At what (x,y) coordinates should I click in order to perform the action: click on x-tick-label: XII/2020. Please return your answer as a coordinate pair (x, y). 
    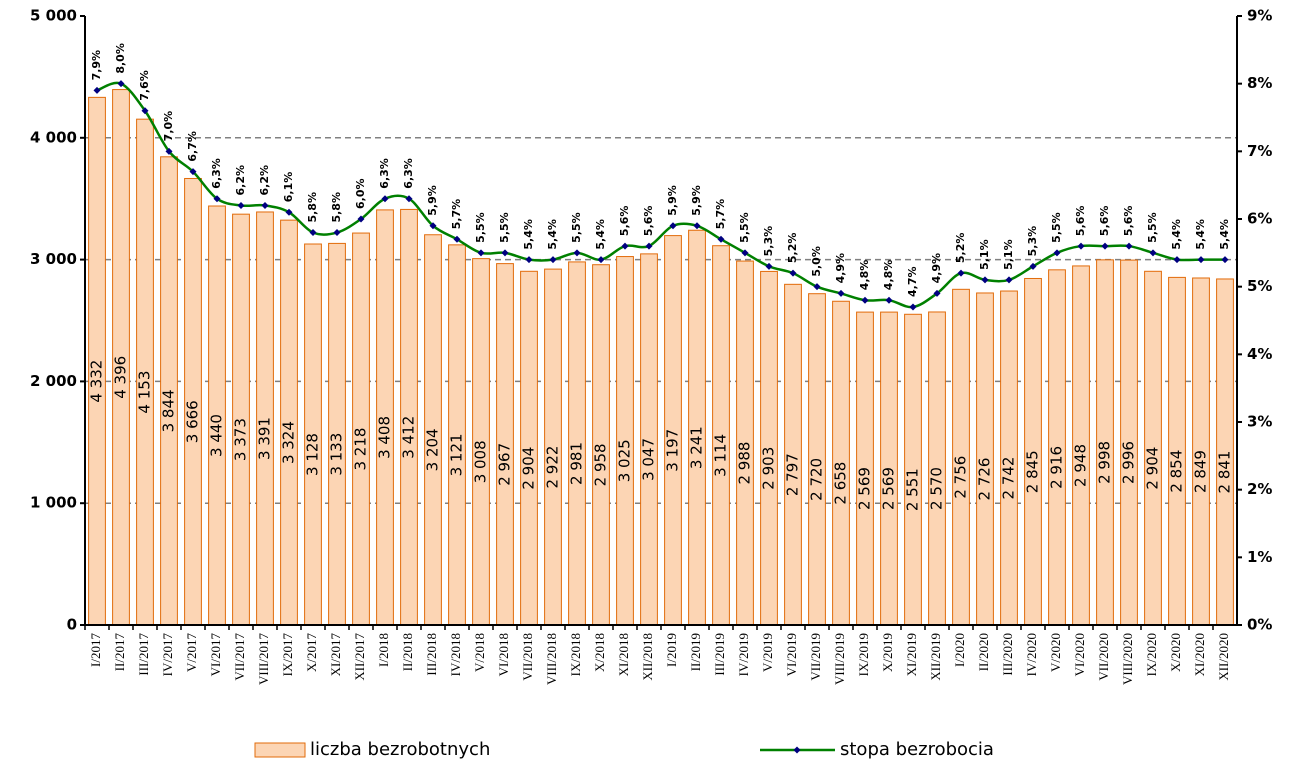
    Looking at the image, I should click on (1223, 657).